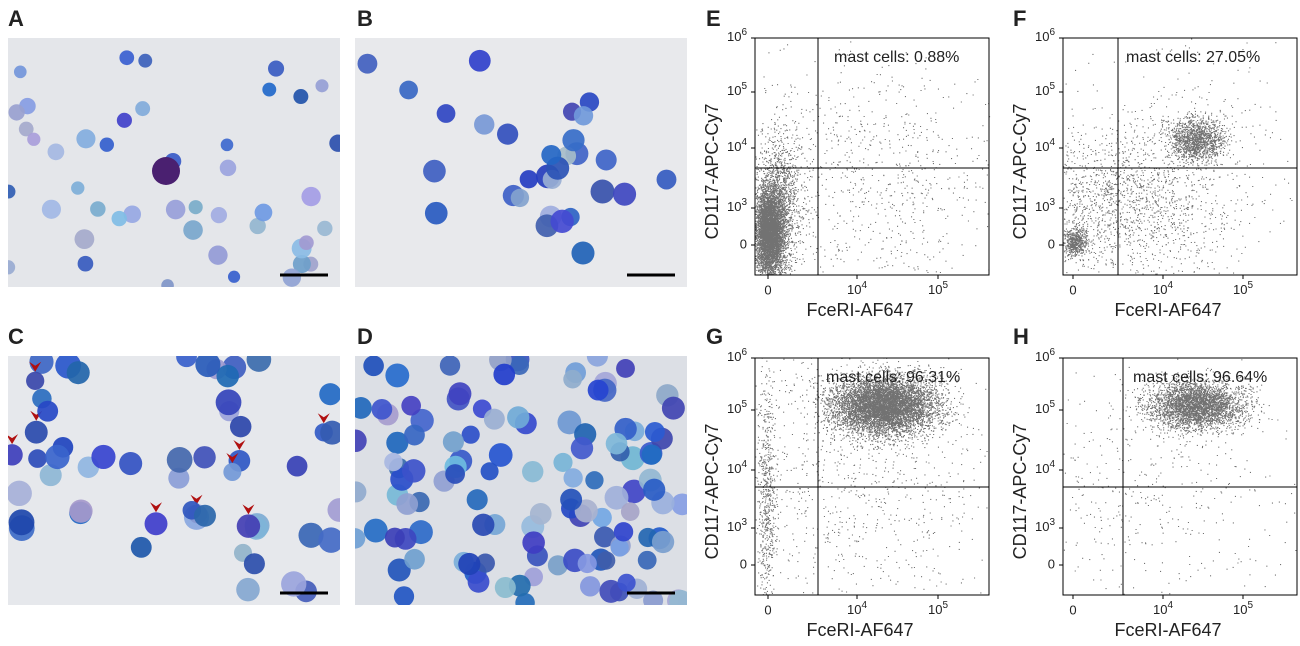  I want to click on tick-exp: 6, so click(1052, 32).